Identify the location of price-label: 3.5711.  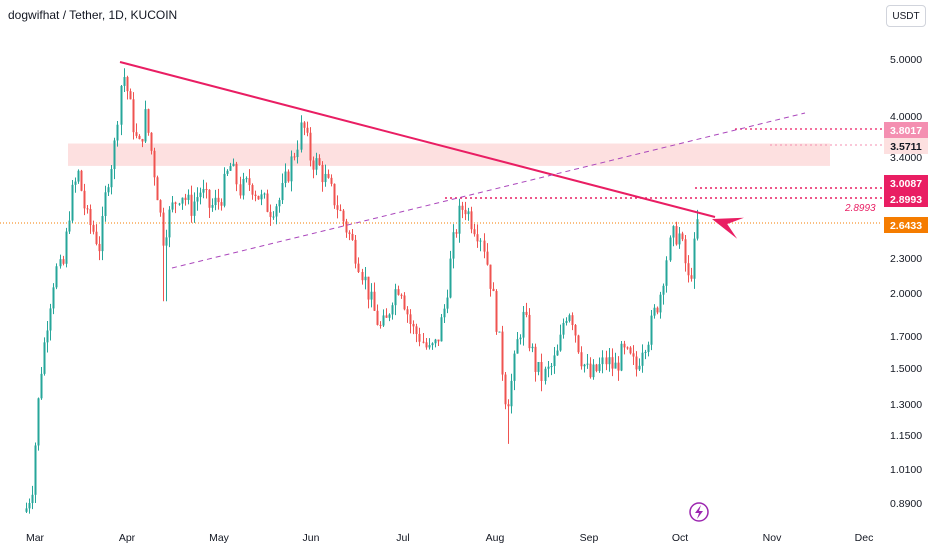
(906, 147).